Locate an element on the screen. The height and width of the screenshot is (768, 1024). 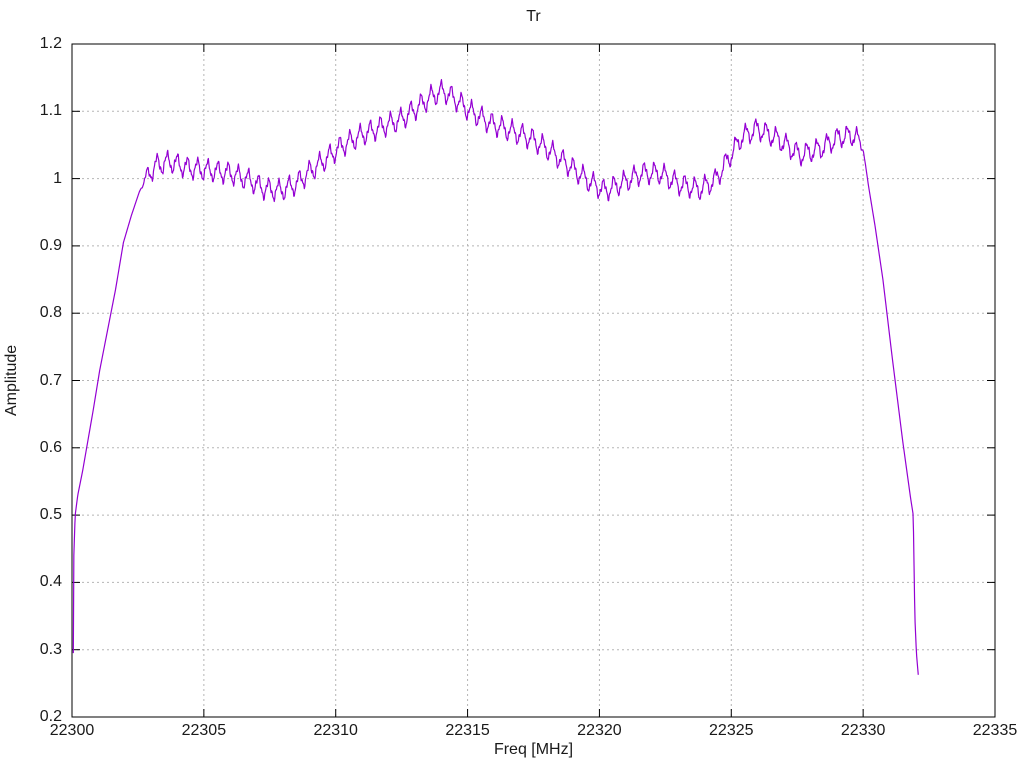
y-tick-label: 0.7 is located at coordinates (50, 380).